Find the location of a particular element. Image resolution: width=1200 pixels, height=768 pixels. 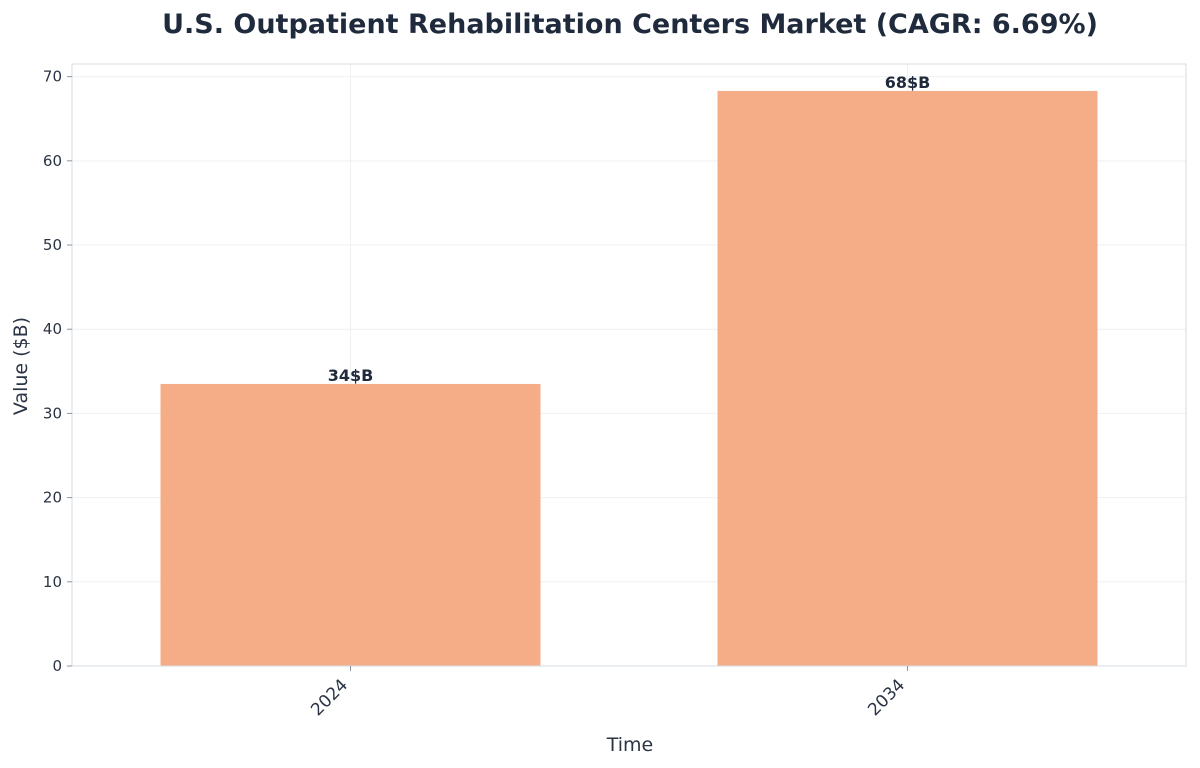

y-axis-label: Value ($B) is located at coordinates (21, 366).